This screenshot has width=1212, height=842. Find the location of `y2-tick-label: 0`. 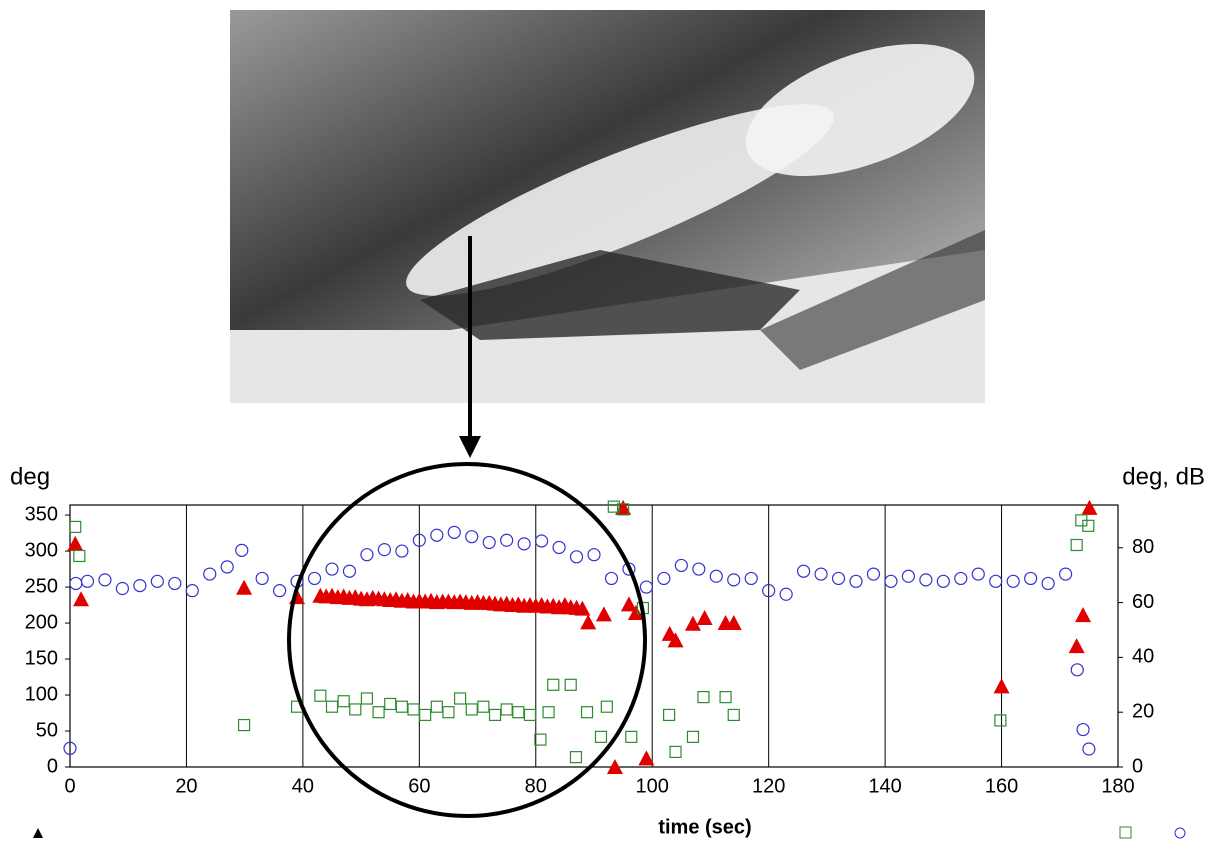

y2-tick-label: 0 is located at coordinates (1137, 766).